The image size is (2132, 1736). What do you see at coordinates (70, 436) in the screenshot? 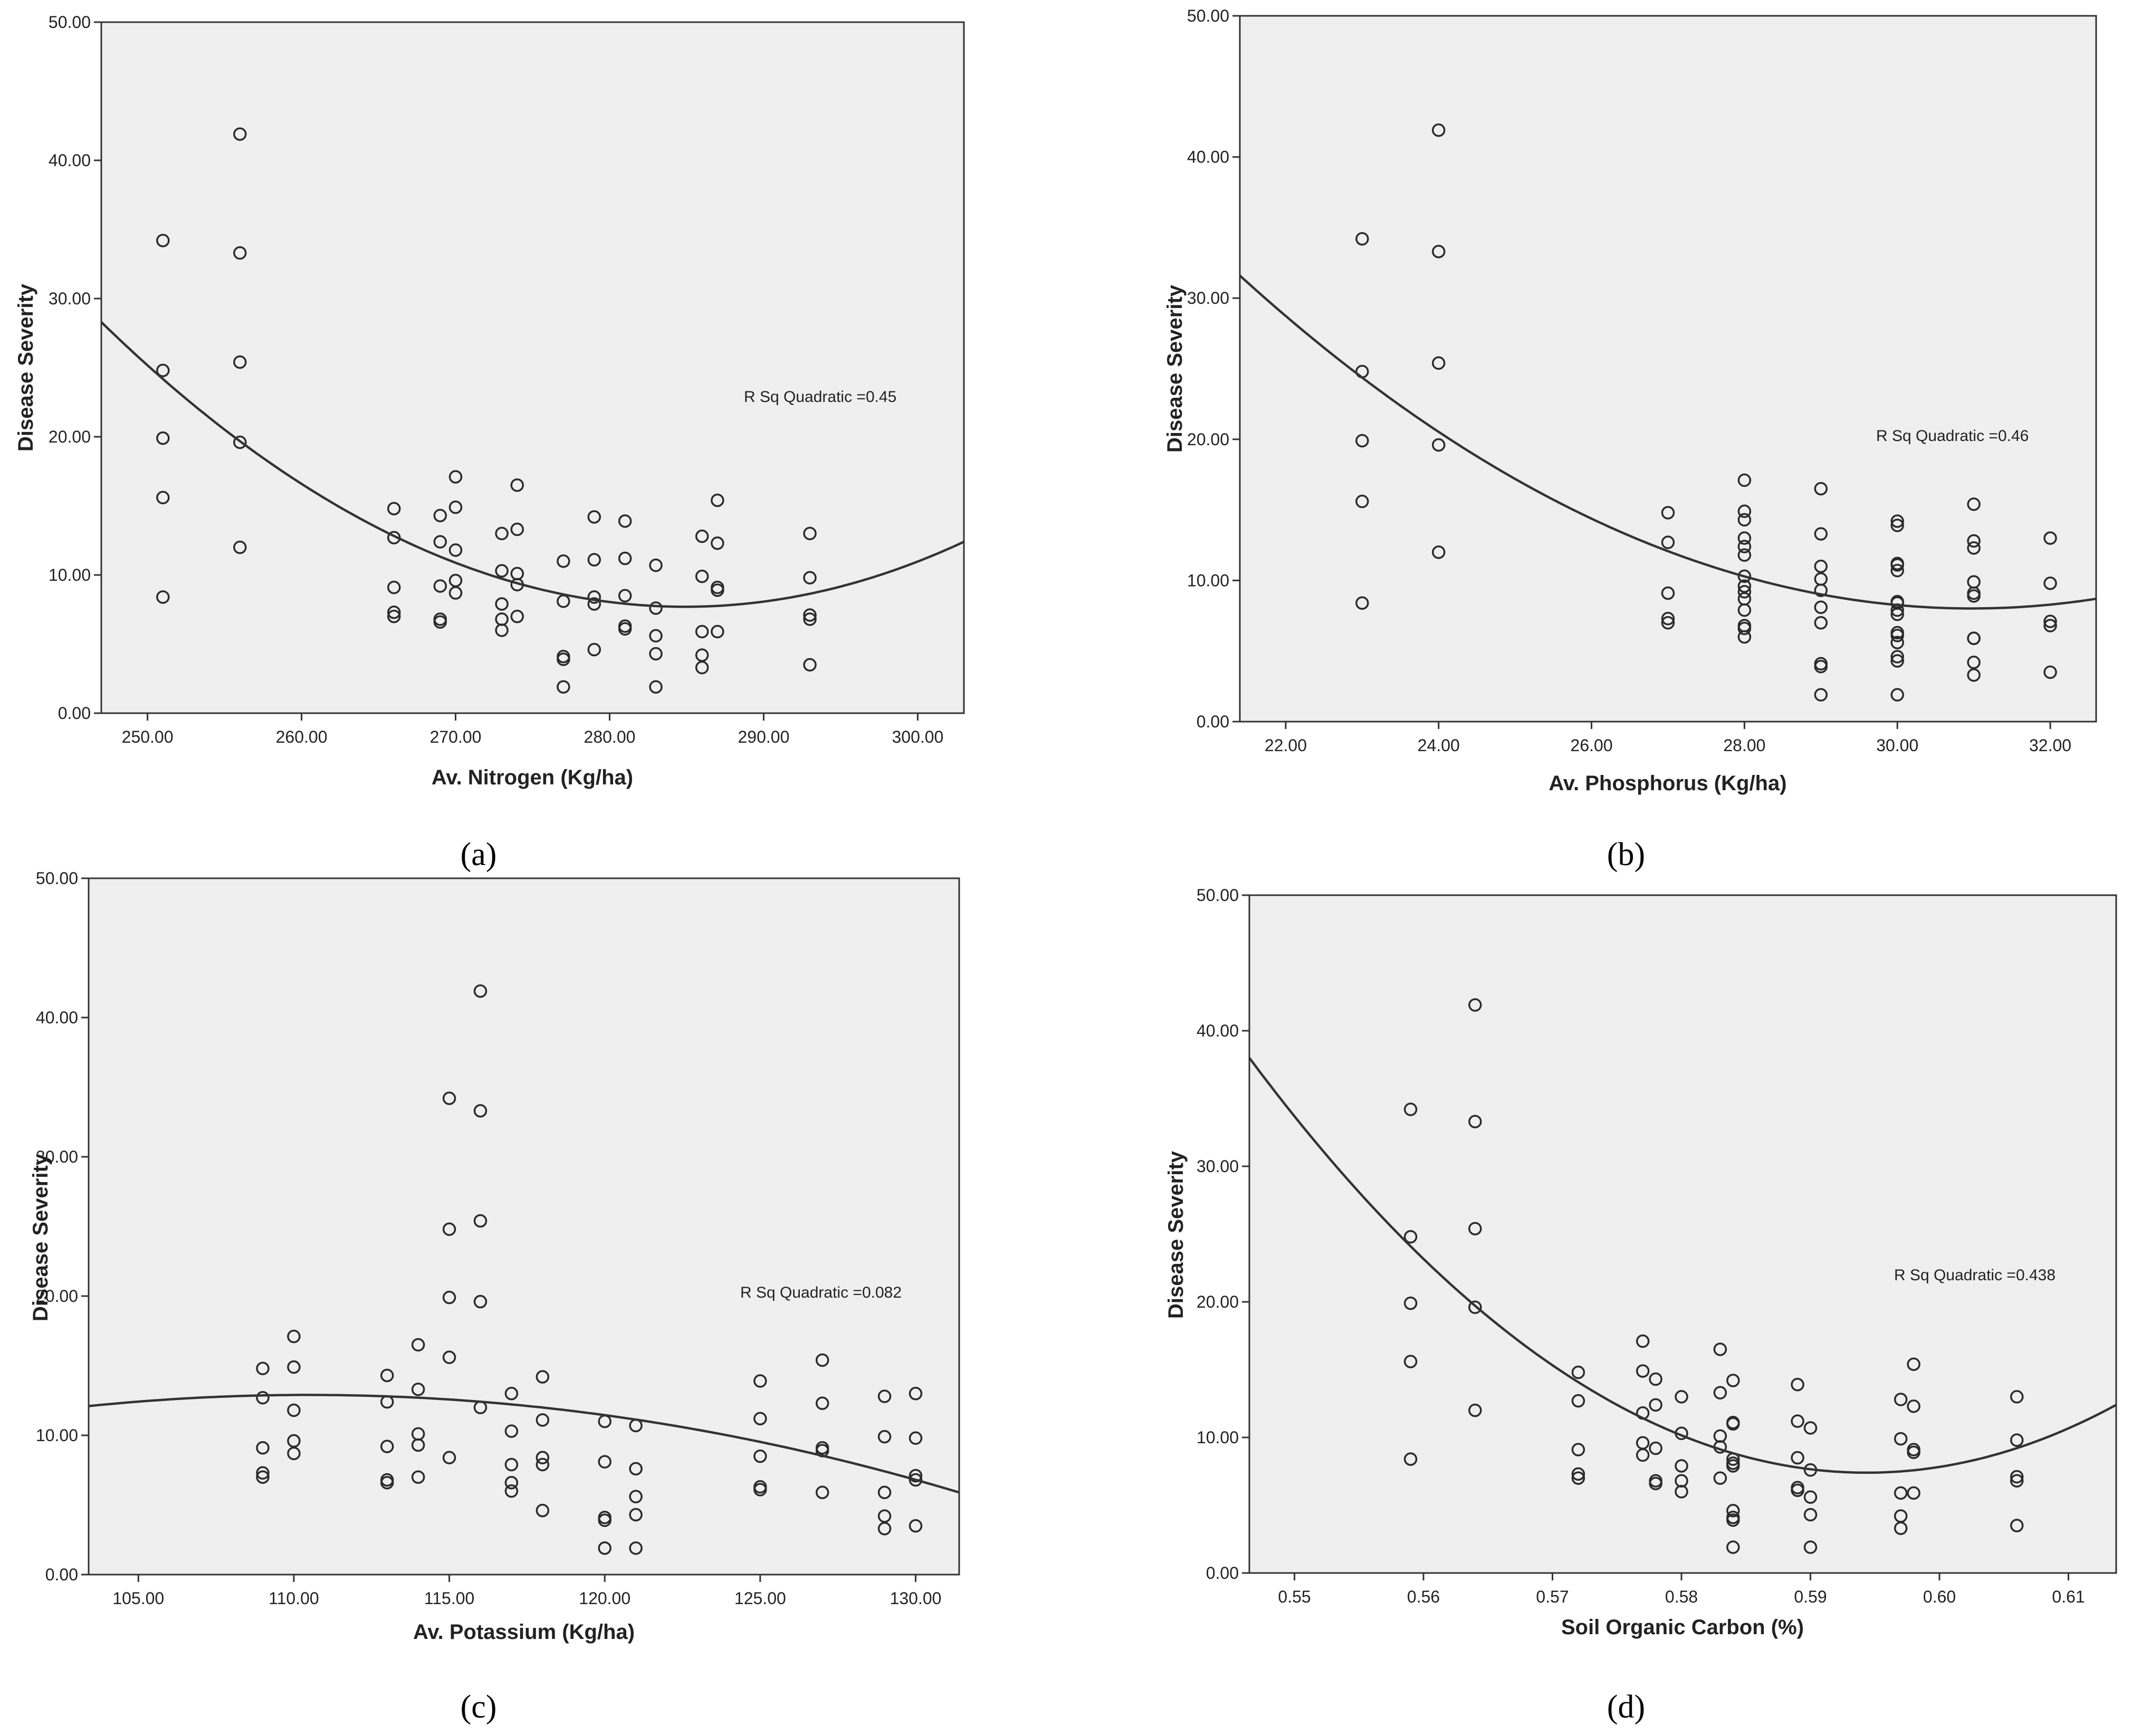
I see `y-tick-label-a-2: 20.00` at bounding box center [70, 436].